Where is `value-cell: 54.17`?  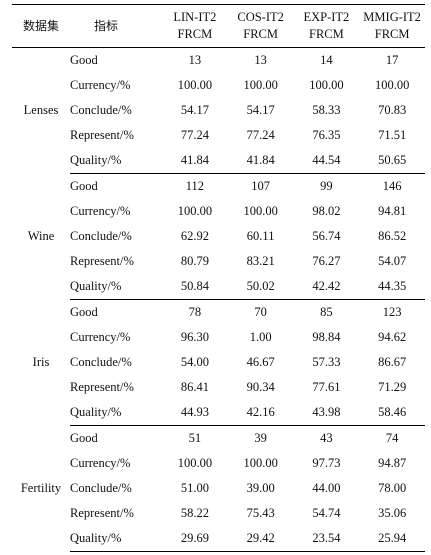
value-cell: 54.17 is located at coordinates (260, 110).